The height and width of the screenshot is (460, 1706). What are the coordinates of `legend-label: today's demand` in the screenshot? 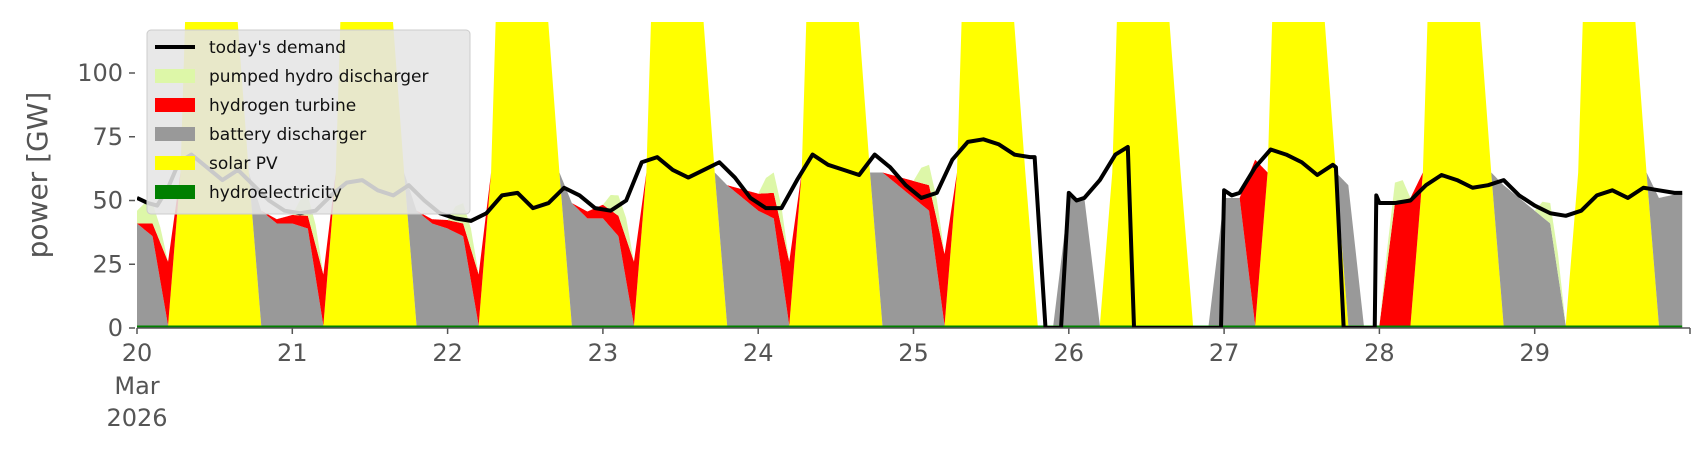 It's located at (277, 48).